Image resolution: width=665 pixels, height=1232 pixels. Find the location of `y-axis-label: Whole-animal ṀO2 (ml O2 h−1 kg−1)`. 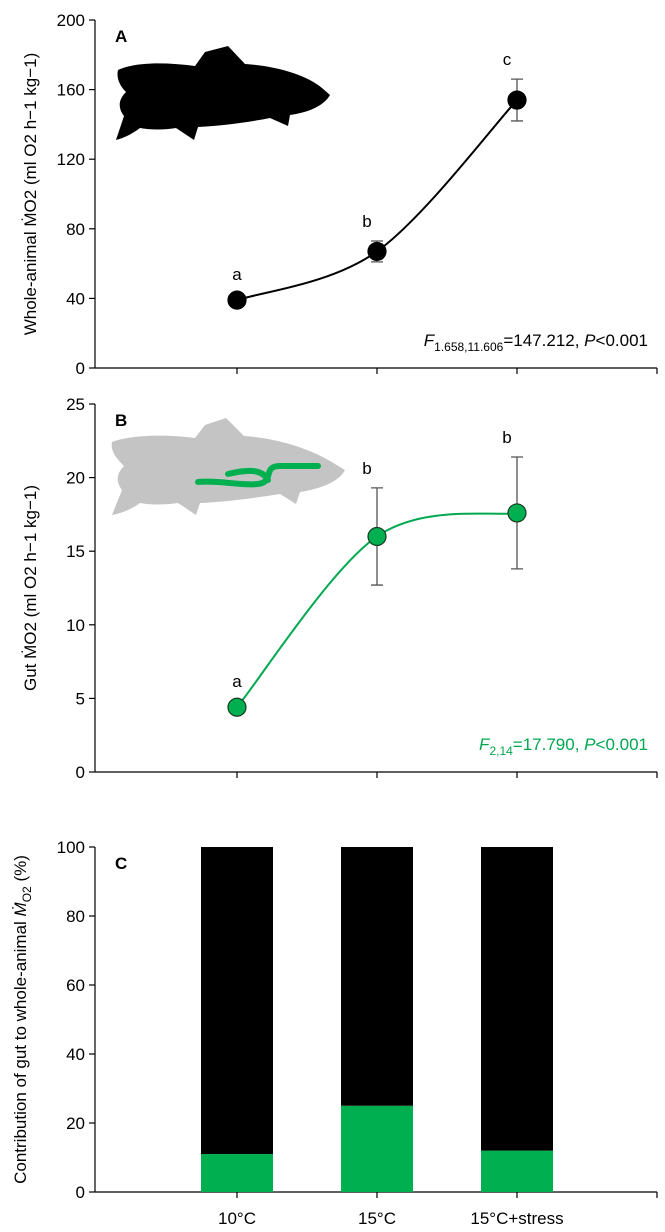

y-axis-label: Whole-animal ṀO2 (ml O2 h−1 kg−1) is located at coordinates (30, 194).